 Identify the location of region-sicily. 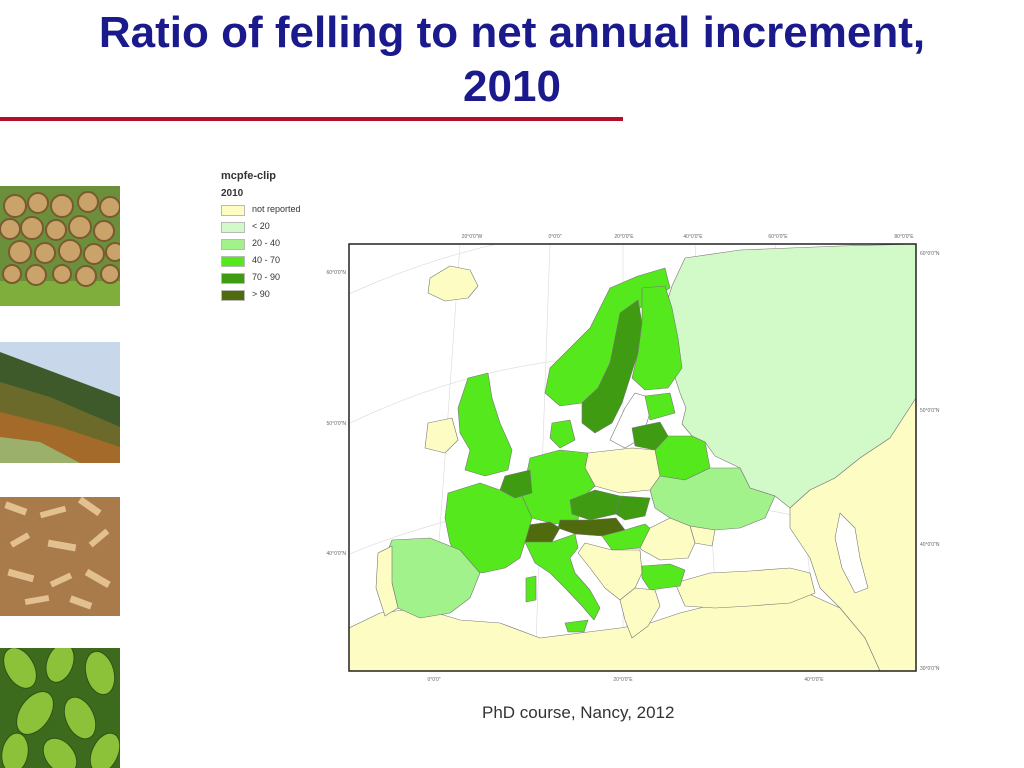
(576, 626).